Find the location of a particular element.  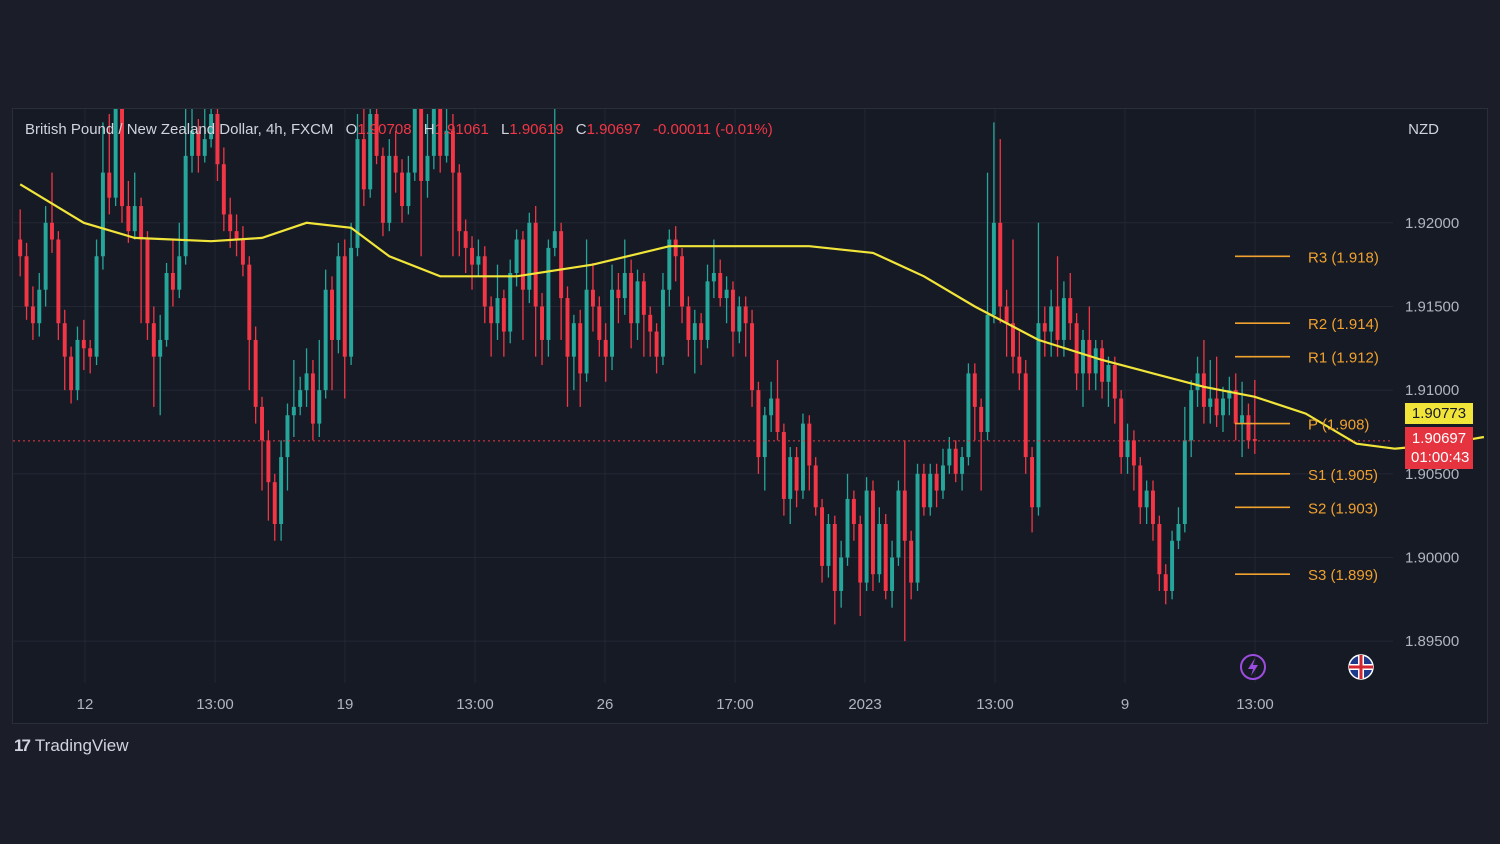

lightning-event-icon is located at coordinates (1253, 667).